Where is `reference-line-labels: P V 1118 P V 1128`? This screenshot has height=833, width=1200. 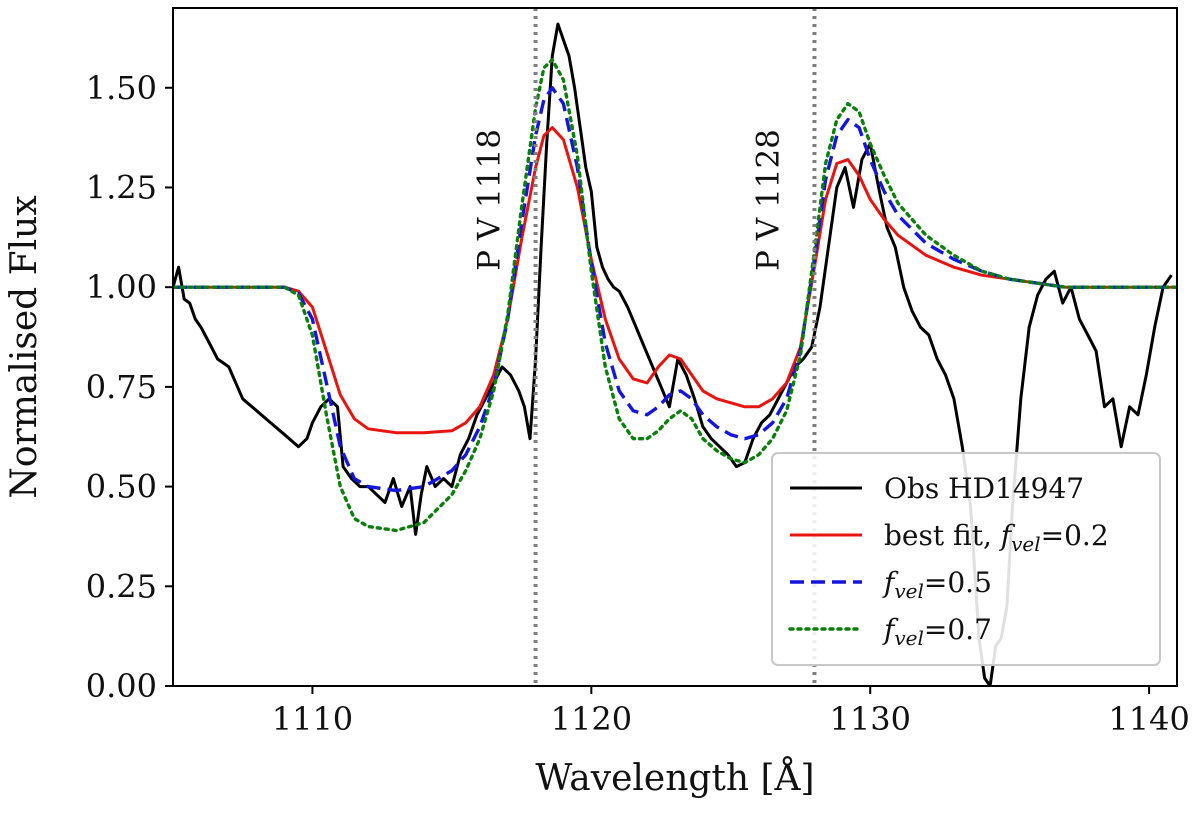
reference-line-labels: P V 1118 P V 1128 is located at coordinates (629, 200).